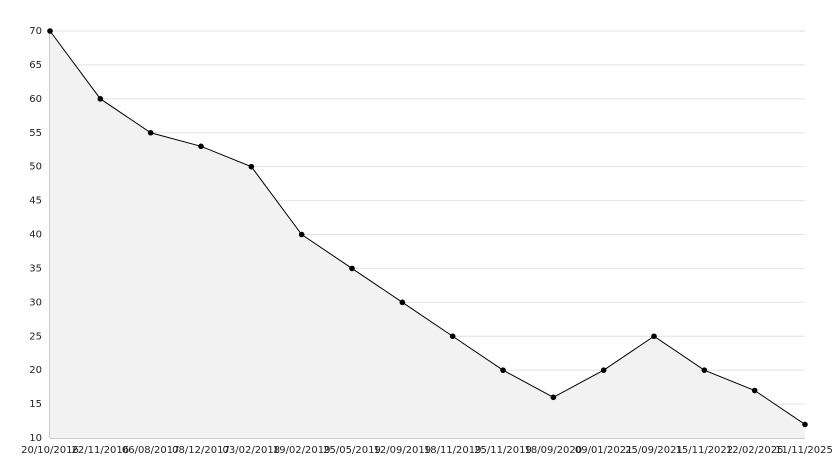  What do you see at coordinates (101, 450) in the screenshot?
I see `x-tick-label: 22/11/2016` at bounding box center [101, 450].